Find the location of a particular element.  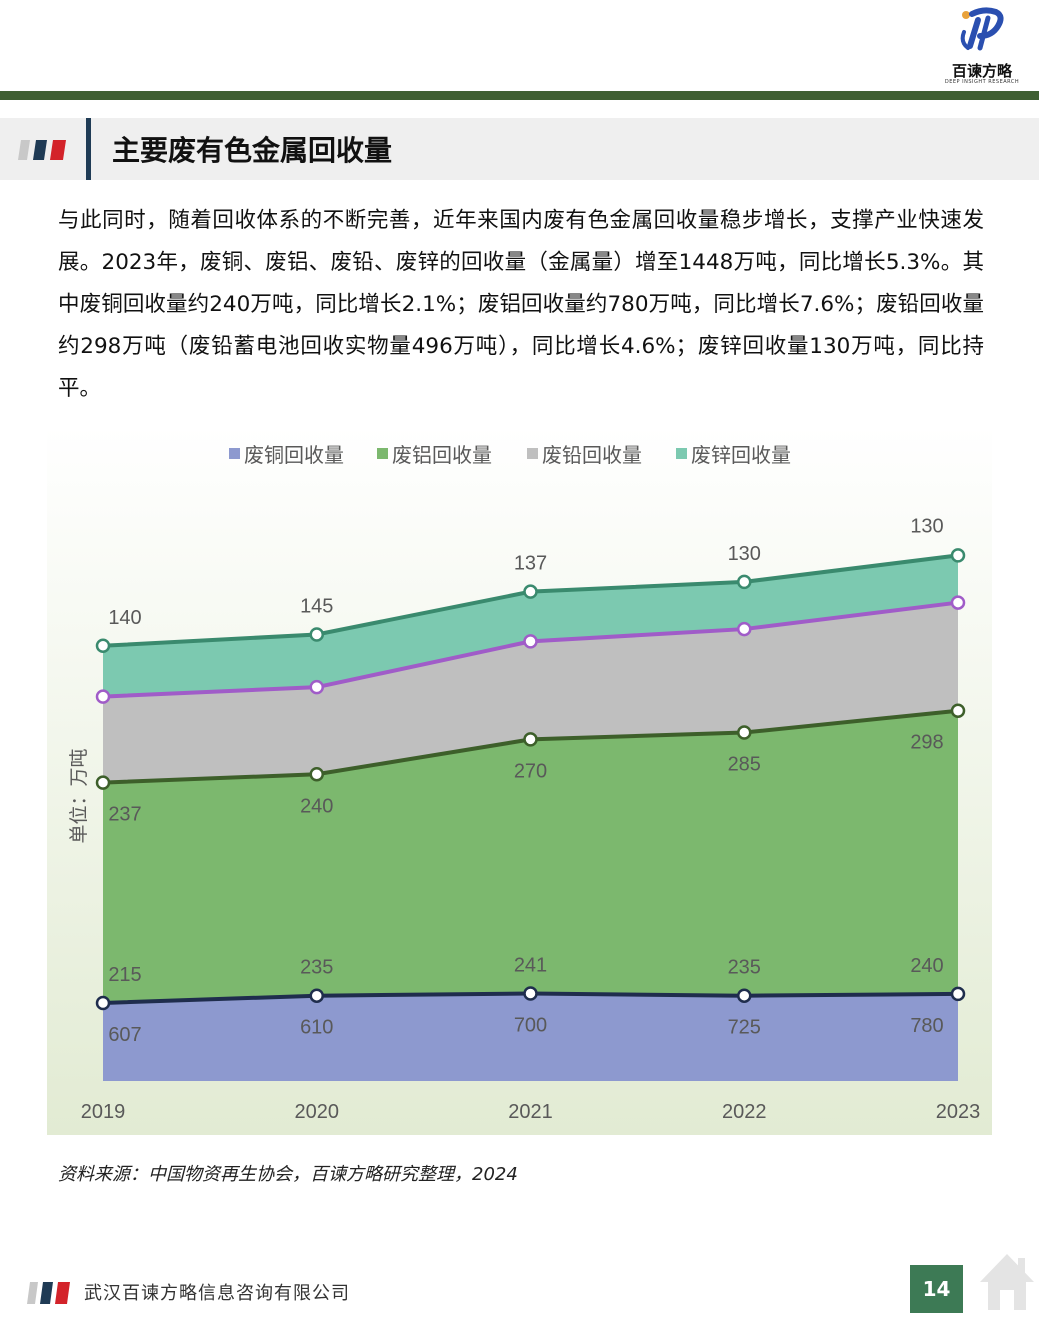

logo-subtitle: DEEP INSIGHT RESEARCH is located at coordinates (982, 82).